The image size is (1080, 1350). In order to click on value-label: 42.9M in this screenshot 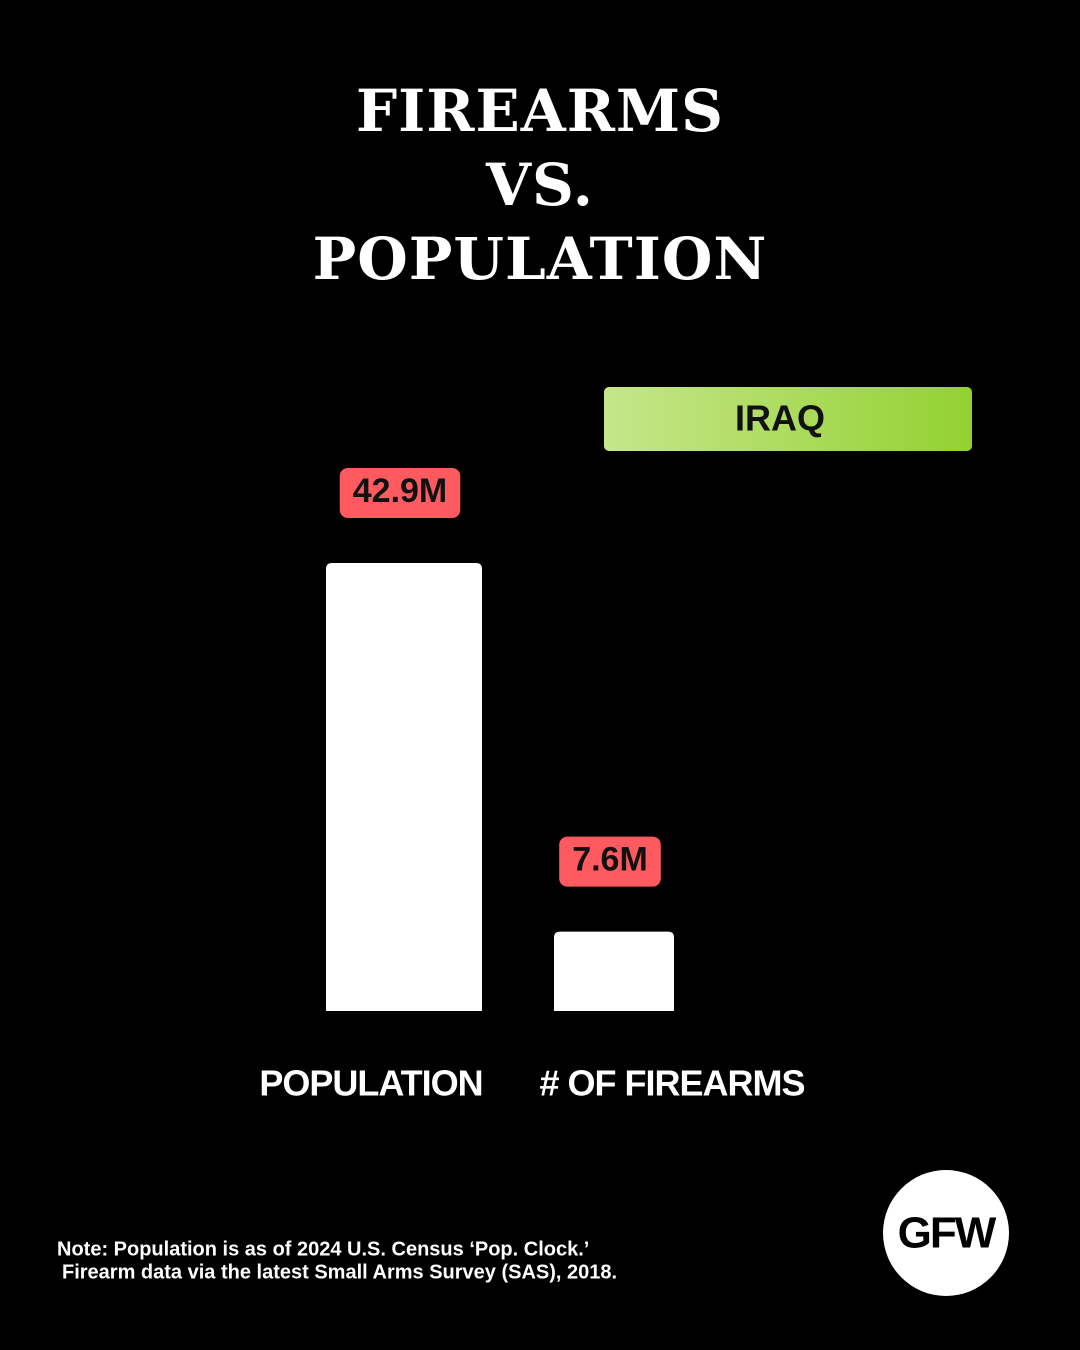, I will do `click(400, 491)`.